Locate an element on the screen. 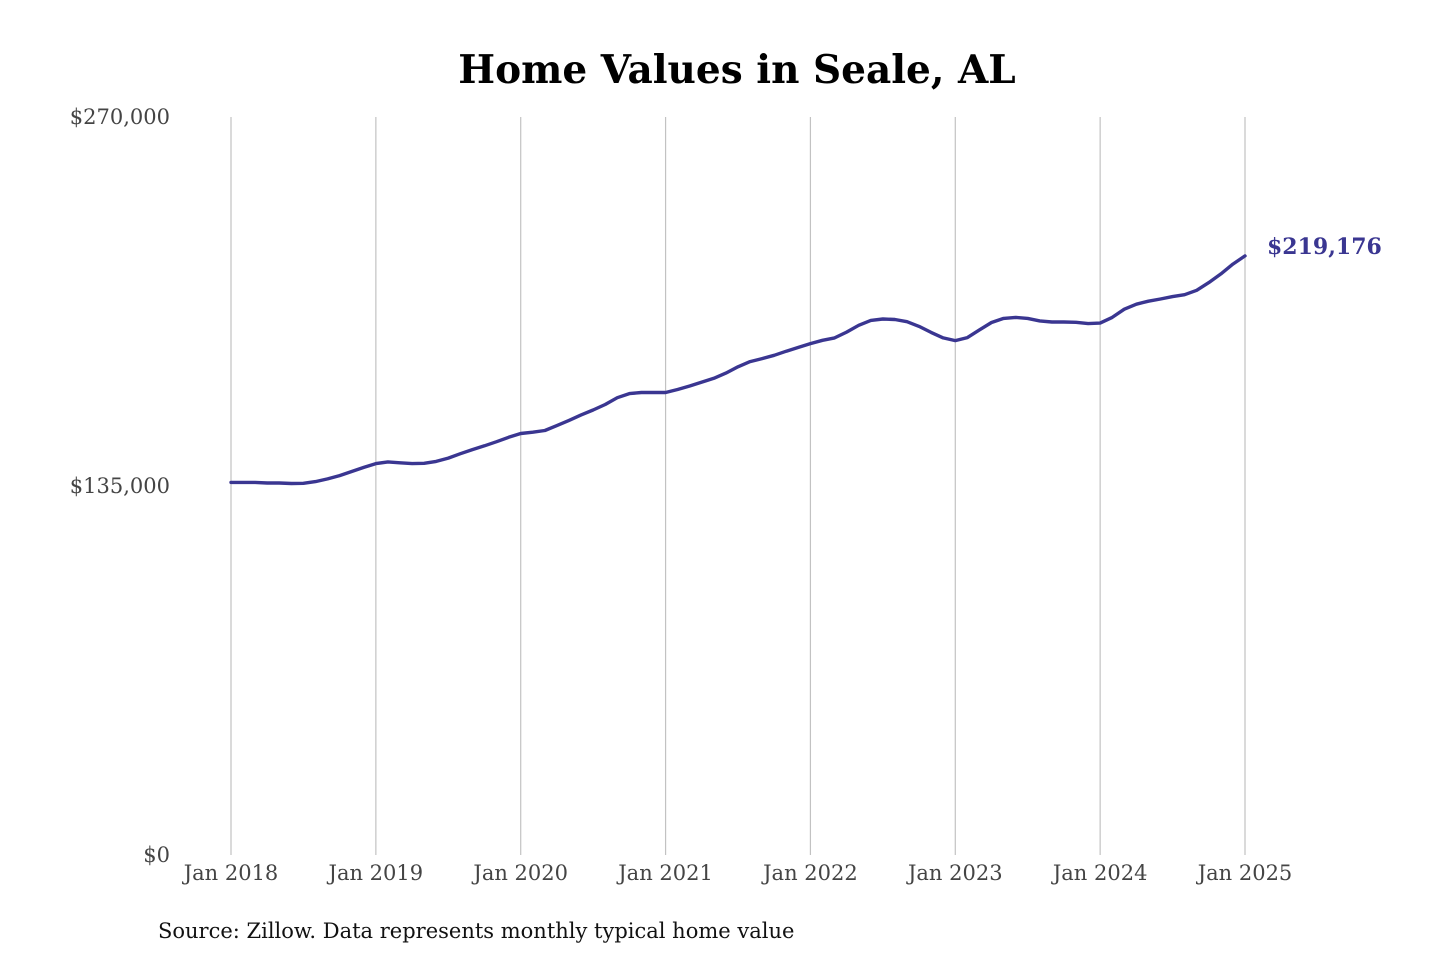 This screenshot has width=1440, height=960. x-tick-label: Jan 2023 is located at coordinates (954, 873).